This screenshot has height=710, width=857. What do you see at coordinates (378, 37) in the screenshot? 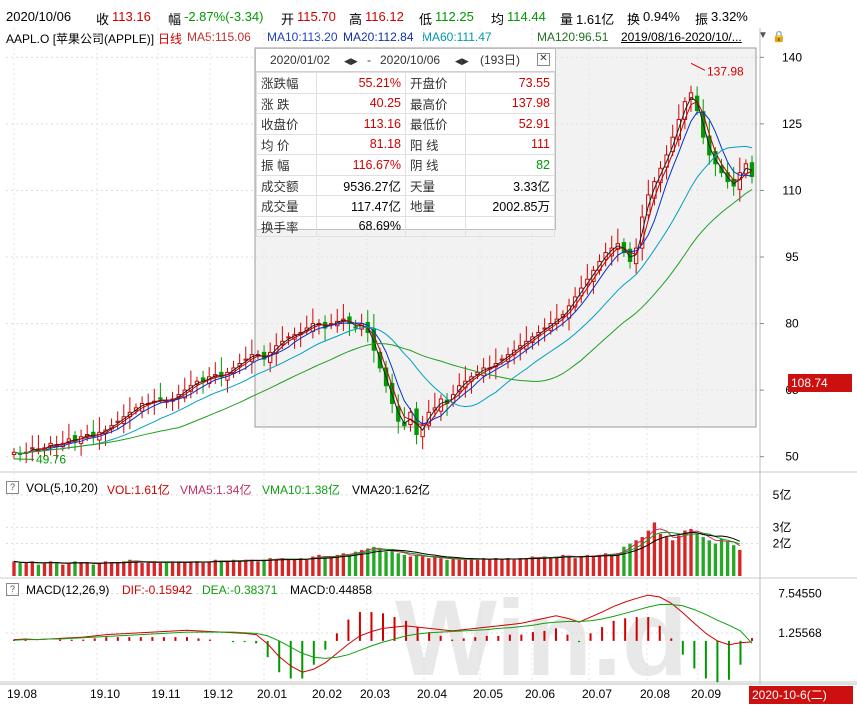
I see `ma20-label: MA20:112.84` at bounding box center [378, 37].